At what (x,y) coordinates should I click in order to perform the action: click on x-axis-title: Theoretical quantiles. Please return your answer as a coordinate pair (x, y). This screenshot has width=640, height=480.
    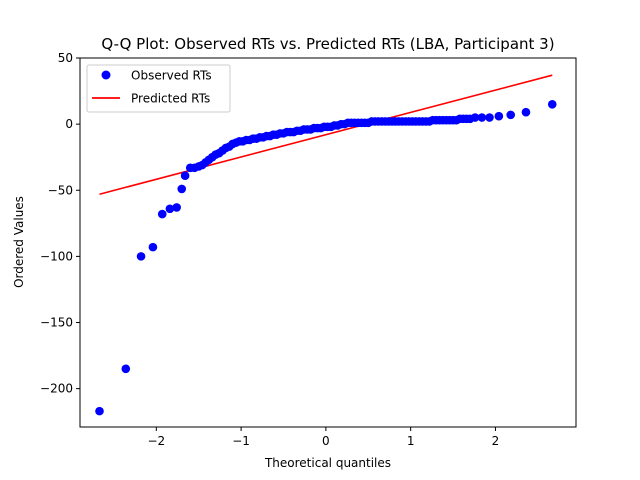
    Looking at the image, I should click on (327, 463).